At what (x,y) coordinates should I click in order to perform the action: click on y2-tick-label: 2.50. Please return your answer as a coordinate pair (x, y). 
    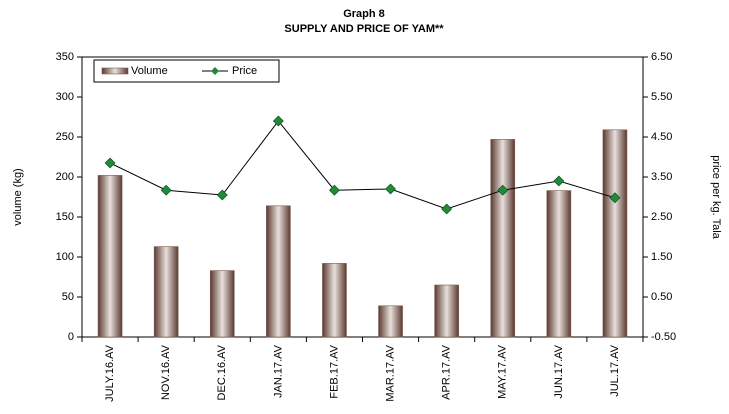
    Looking at the image, I should click on (661, 217).